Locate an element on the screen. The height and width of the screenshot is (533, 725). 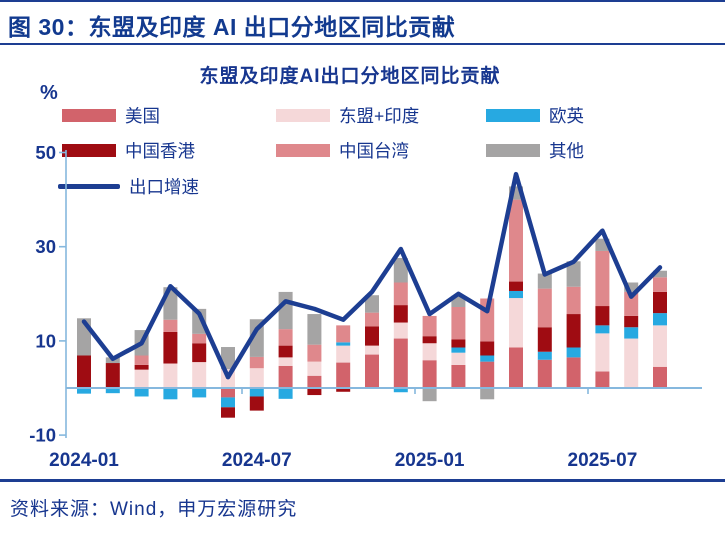
bar-segment-中国香港-2024-03 is located at coordinates (141, 367).